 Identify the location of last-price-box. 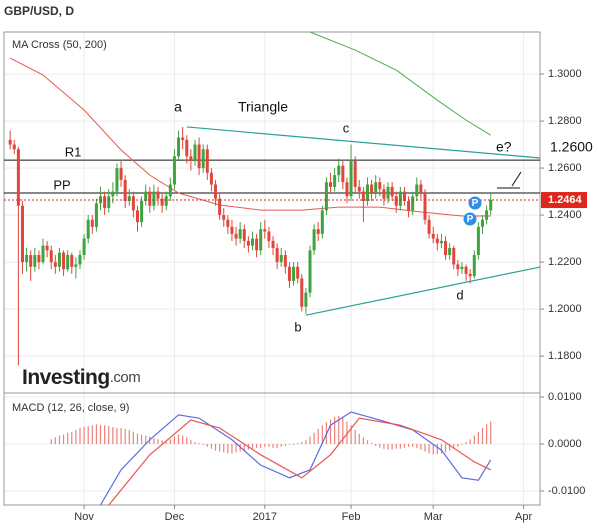
(564, 200).